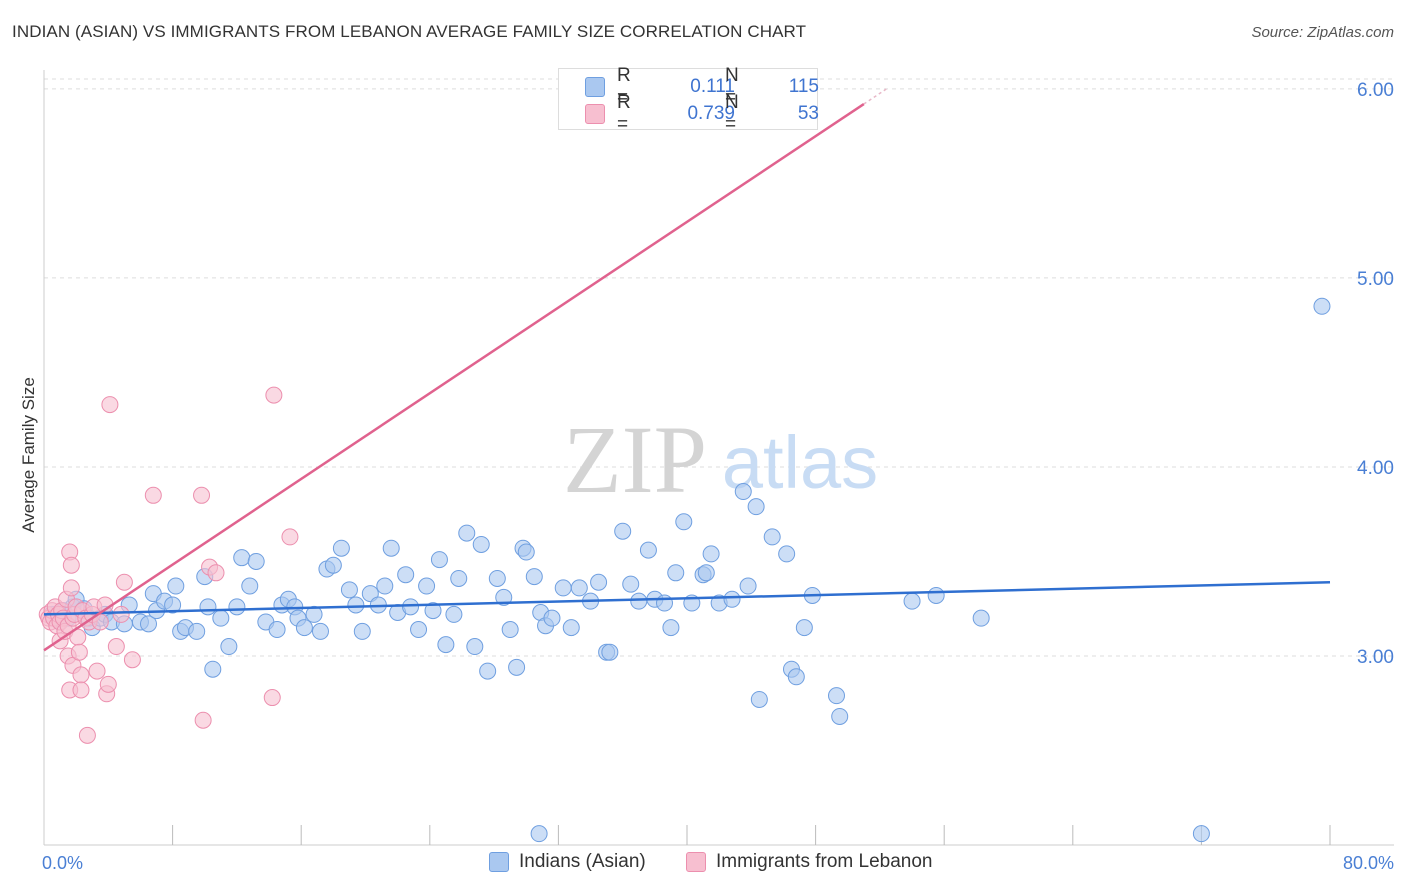 The height and width of the screenshot is (892, 1406). I want to click on y-tick-label: 5.00, so click(1375, 279).